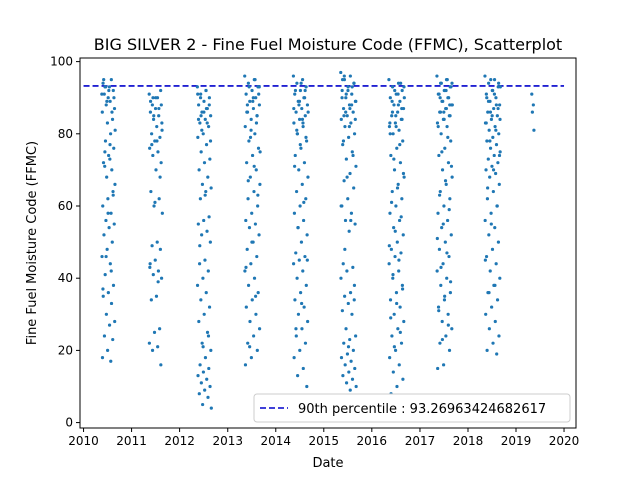 This screenshot has width=640, height=484. What do you see at coordinates (65, 350) in the screenshot?
I see `y-tick-label: 20` at bounding box center [65, 350].